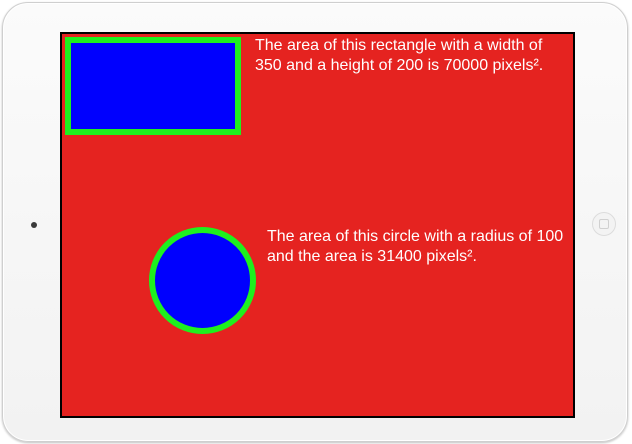  What do you see at coordinates (202, 280) in the screenshot?
I see `circle-shape` at bounding box center [202, 280].